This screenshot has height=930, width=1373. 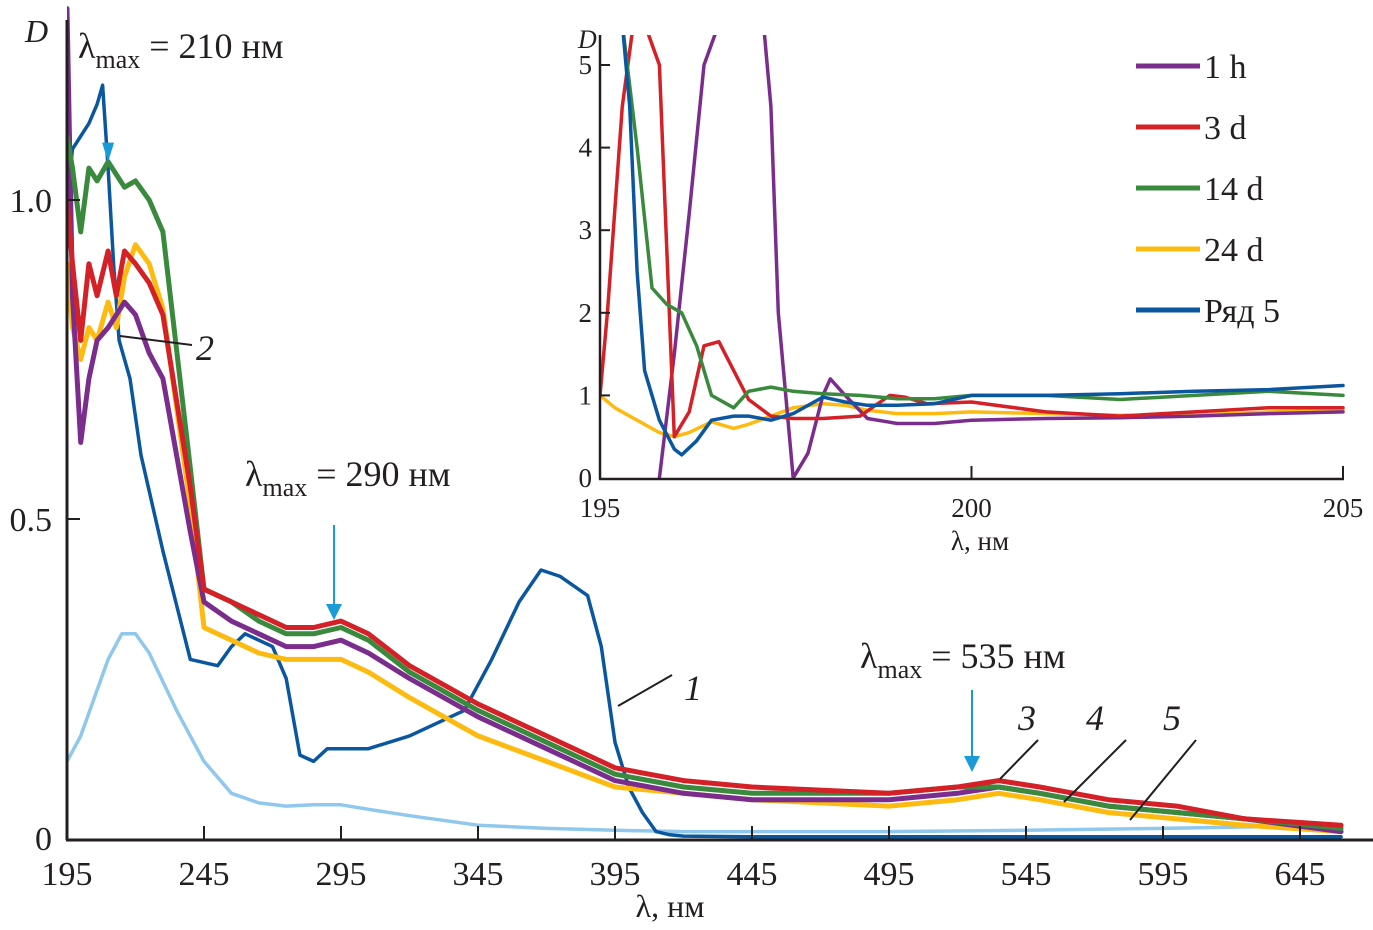 I want to click on main-y-ticks: 0 0.5 1.0, so click(x=45, y=520).